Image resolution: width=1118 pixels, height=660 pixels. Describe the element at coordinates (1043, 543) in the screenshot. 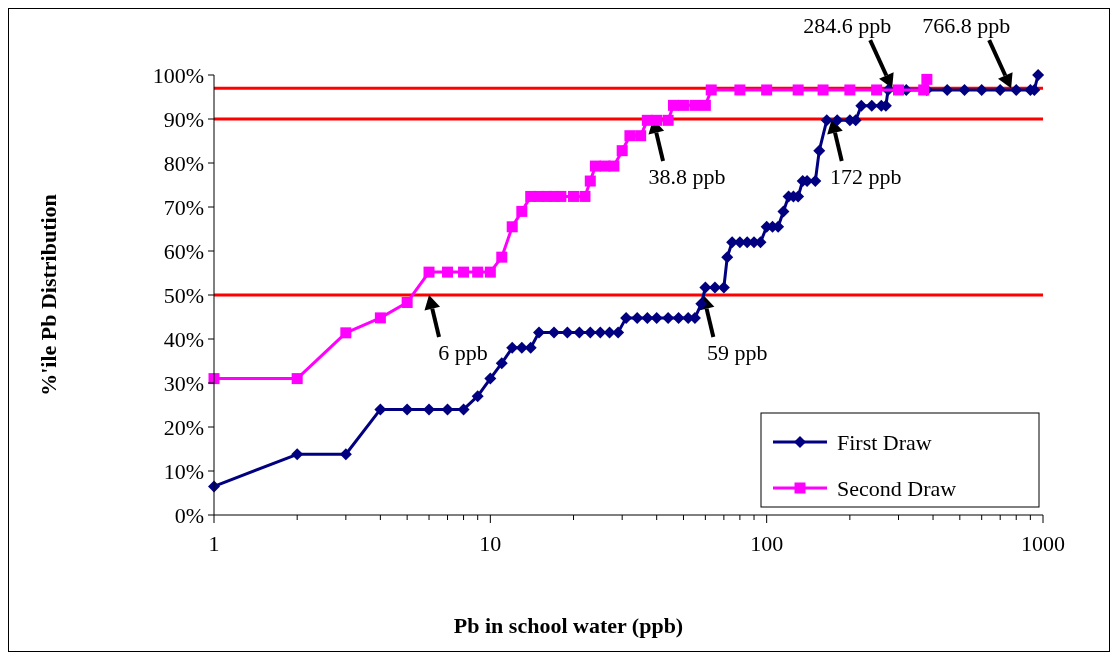

I see `x-tick-label: 1000` at that location.